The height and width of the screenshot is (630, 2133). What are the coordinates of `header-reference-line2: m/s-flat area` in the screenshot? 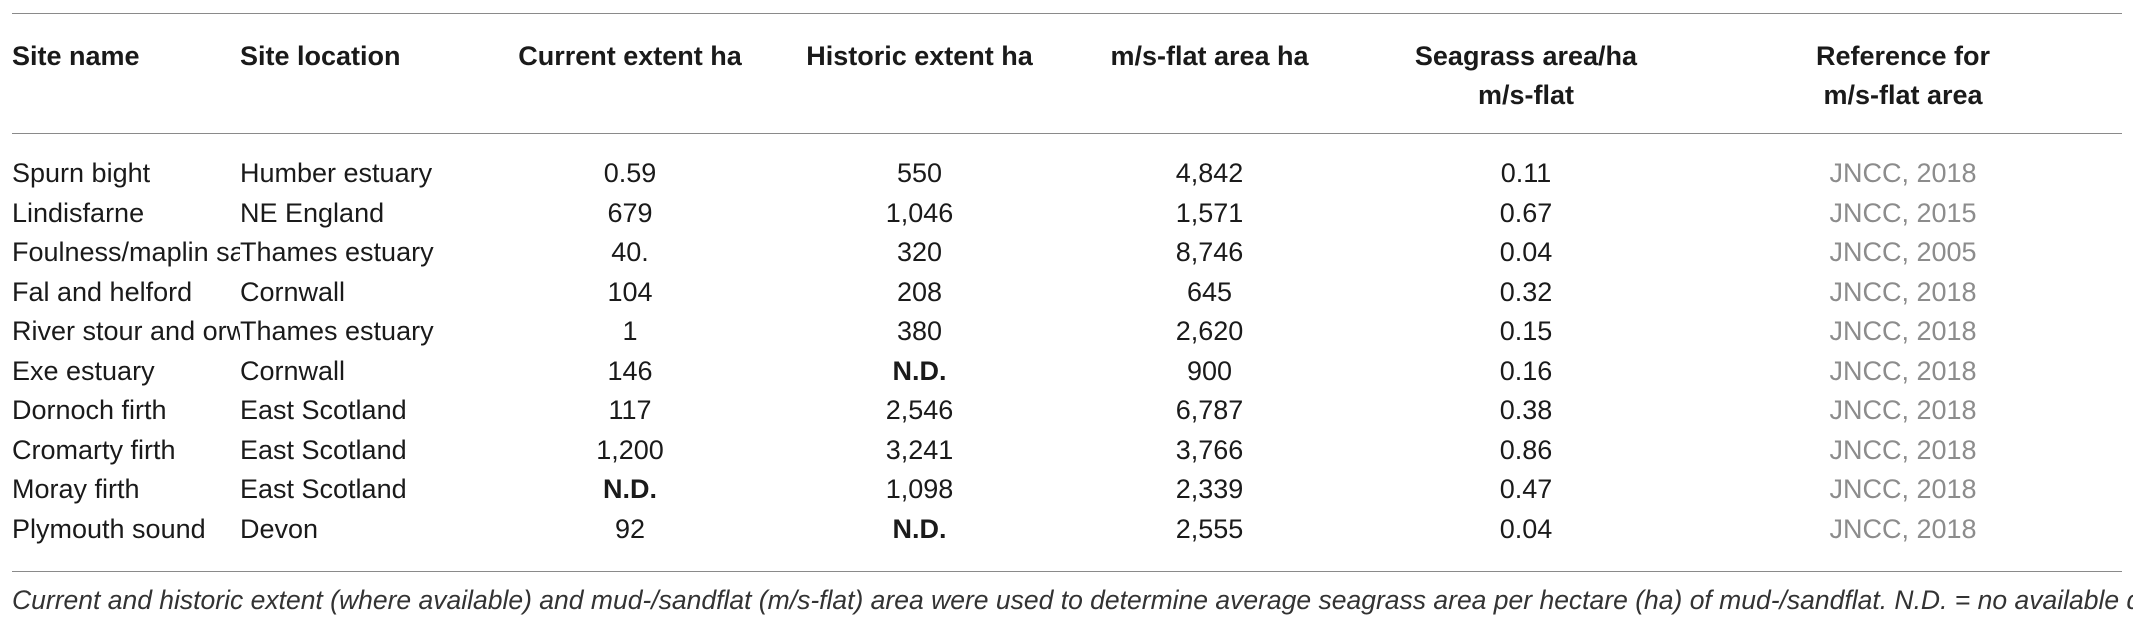 It's located at (1903, 95).